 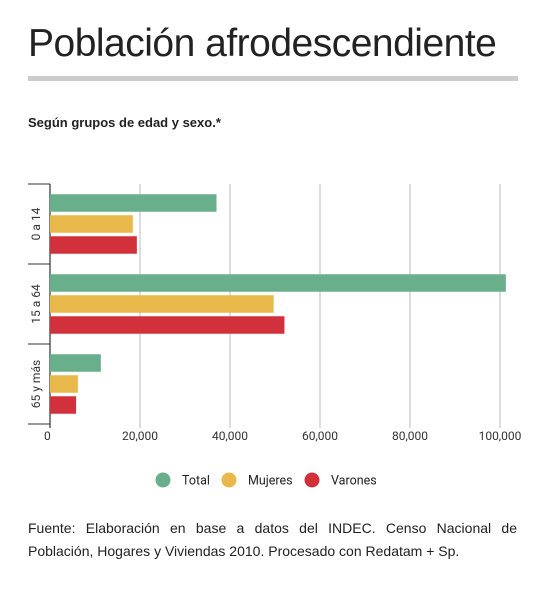 What do you see at coordinates (196, 480) in the screenshot?
I see `legend-label: Total` at bounding box center [196, 480].